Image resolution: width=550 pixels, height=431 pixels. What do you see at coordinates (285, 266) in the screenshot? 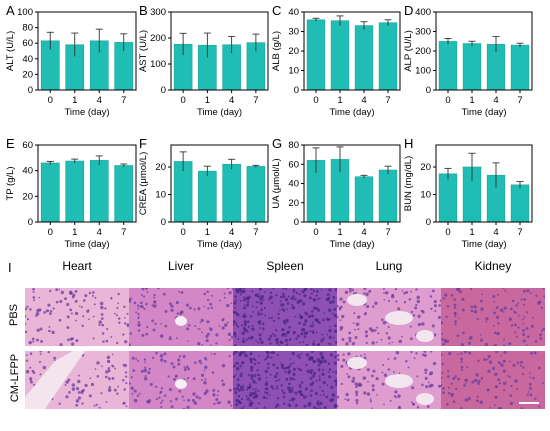
I see `column-header-spleen: Spleen` at bounding box center [285, 266].